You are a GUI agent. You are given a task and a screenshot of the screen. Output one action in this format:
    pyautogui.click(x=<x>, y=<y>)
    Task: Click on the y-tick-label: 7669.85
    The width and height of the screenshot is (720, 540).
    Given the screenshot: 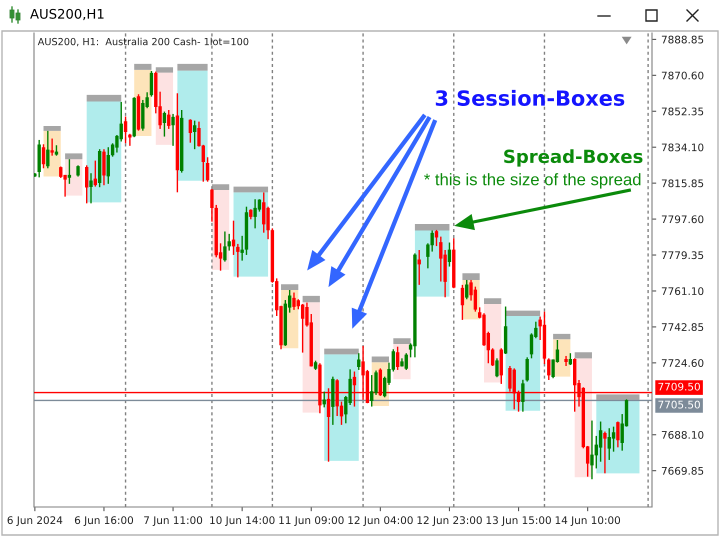 What is the action you would take?
    pyautogui.click(x=683, y=470)
    